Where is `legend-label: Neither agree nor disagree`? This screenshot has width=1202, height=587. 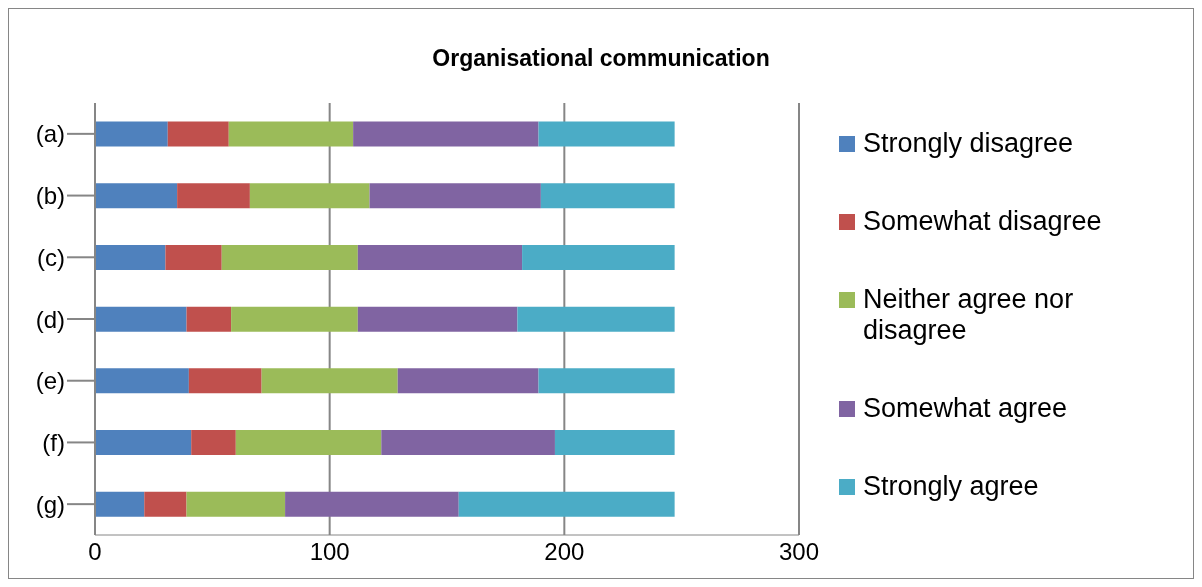
legend-label: Neither agree nor disagree is located at coordinates (969, 314).